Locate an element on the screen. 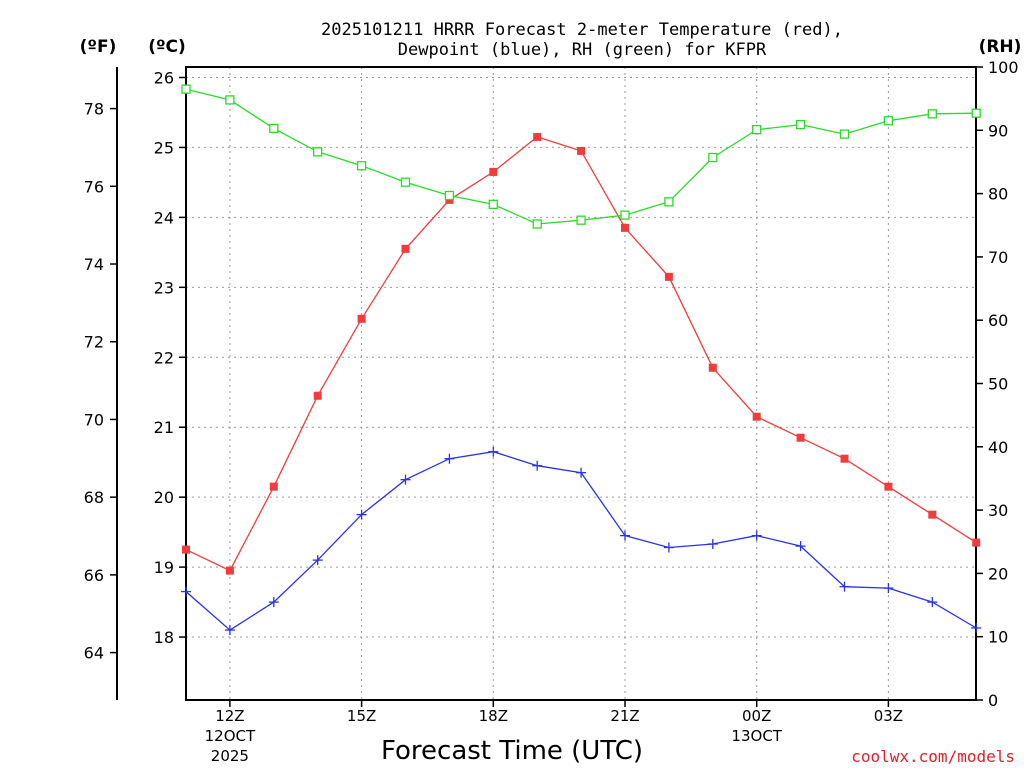 Image resolution: width=1024 pixels, height=768 pixels. fahrenheit-tick-label: 74 is located at coordinates (94, 264).